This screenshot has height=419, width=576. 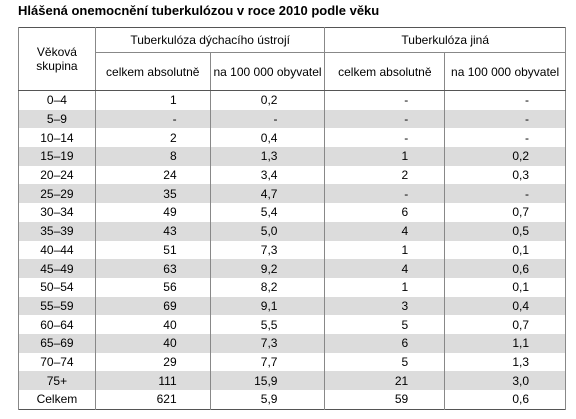 I want to click on table-cell: 621, so click(x=152, y=400).